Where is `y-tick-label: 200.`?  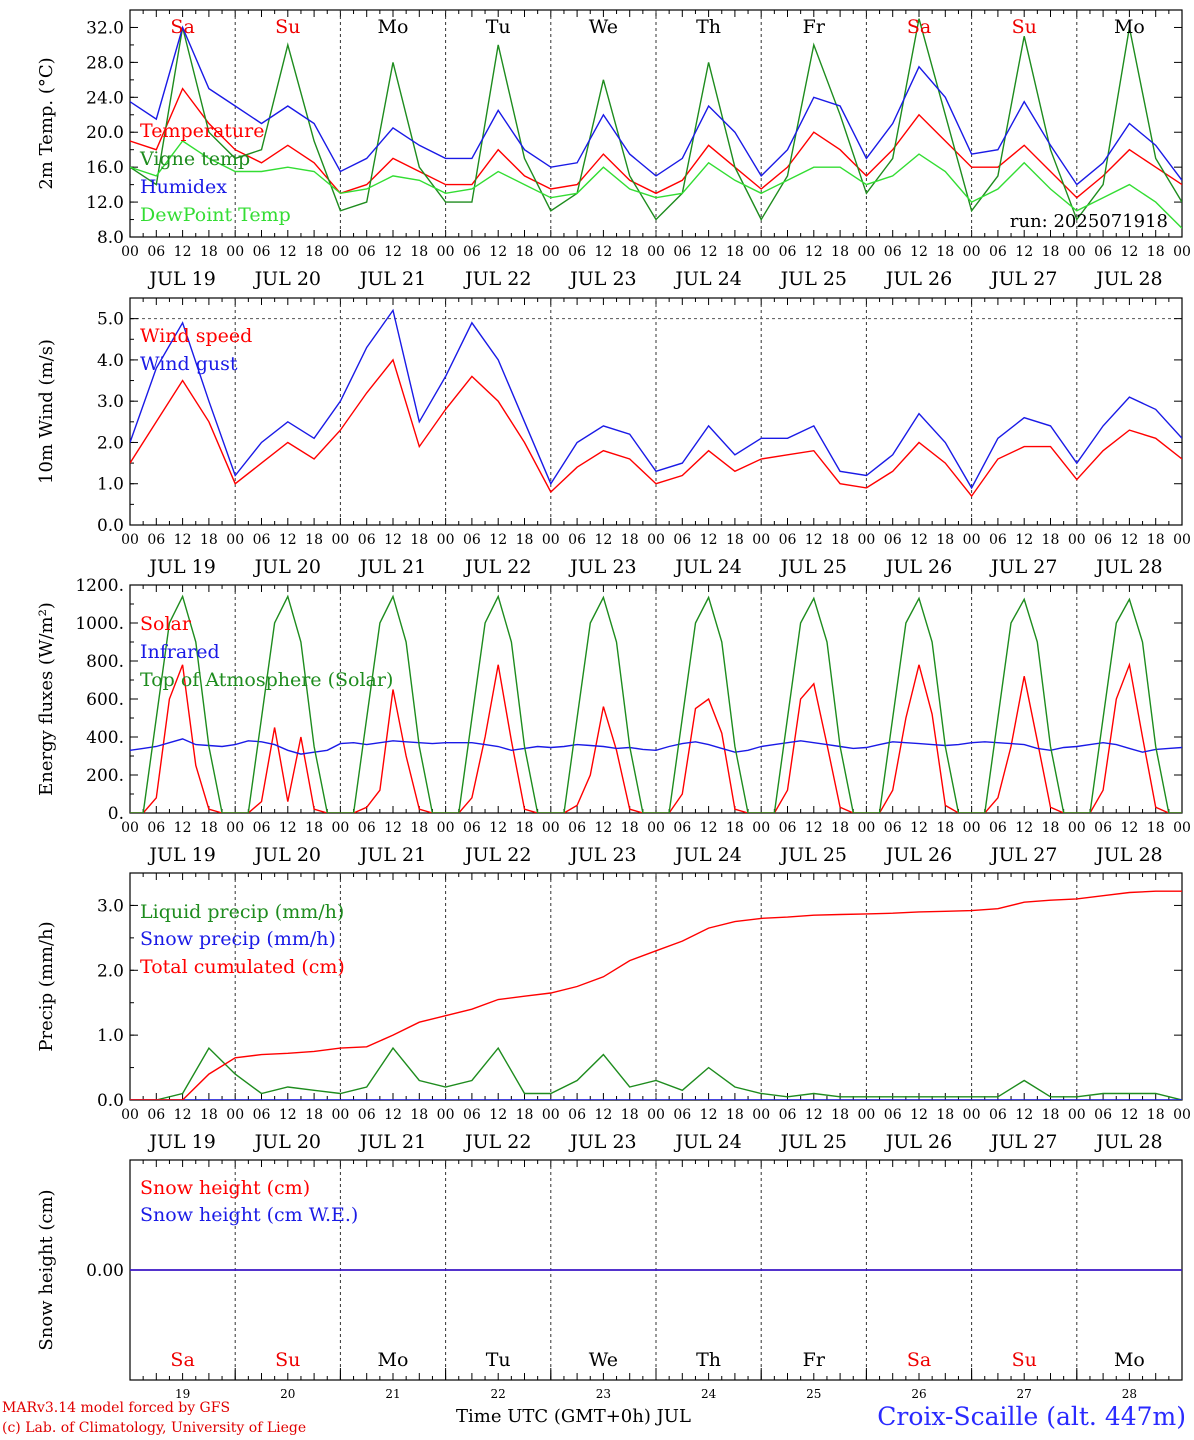 y-tick-label: 200. is located at coordinates (105, 776).